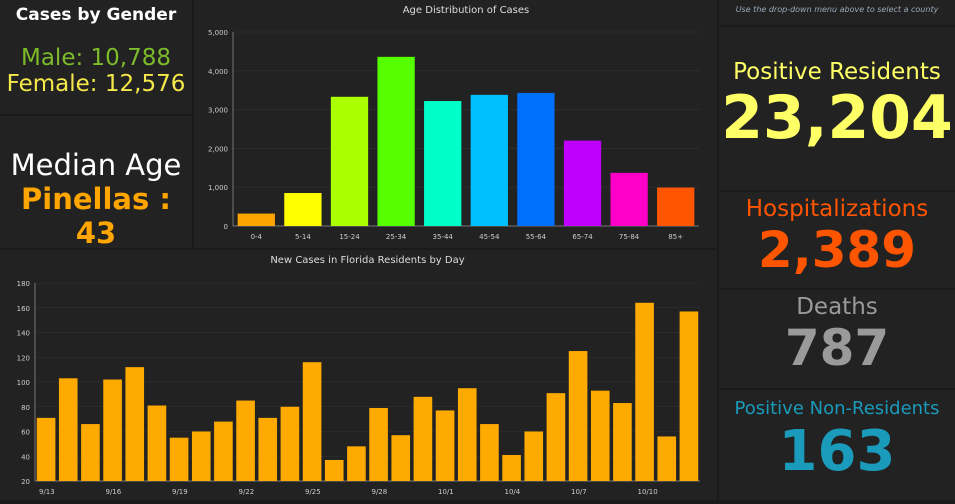  What do you see at coordinates (23, 334) in the screenshot?
I see `y-tick-label: 140` at bounding box center [23, 334].